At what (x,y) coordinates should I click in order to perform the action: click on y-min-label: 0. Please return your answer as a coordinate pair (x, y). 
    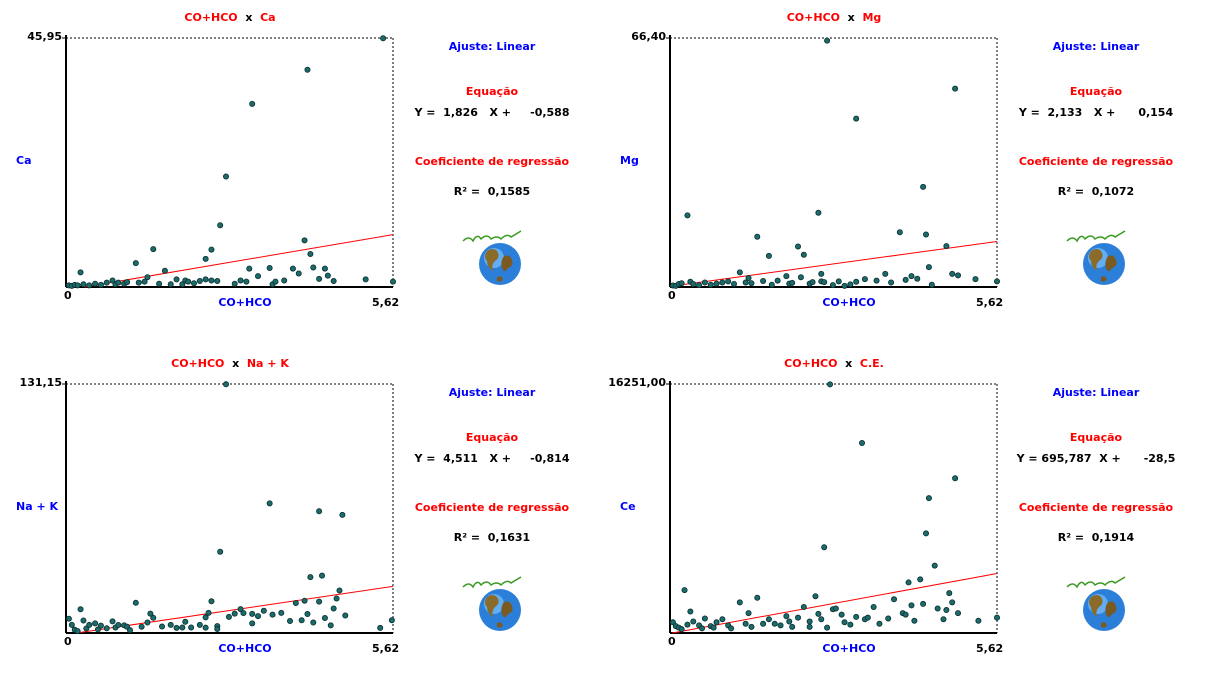
    Looking at the image, I should click on (672, 641).